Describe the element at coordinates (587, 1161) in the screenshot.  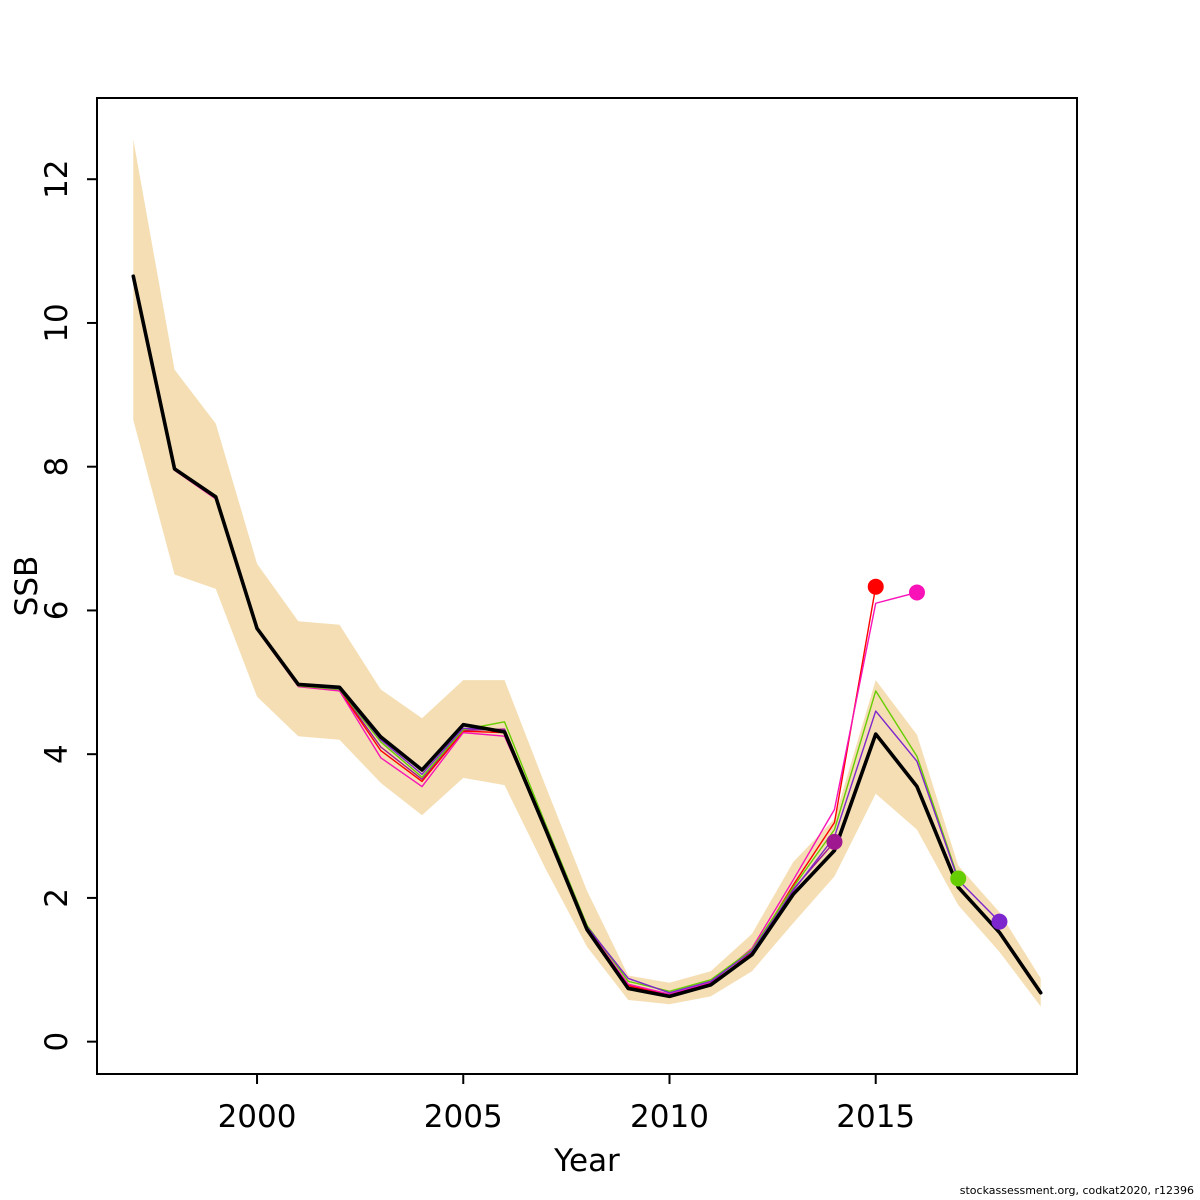
I see `x-axis-label: Year` at that location.